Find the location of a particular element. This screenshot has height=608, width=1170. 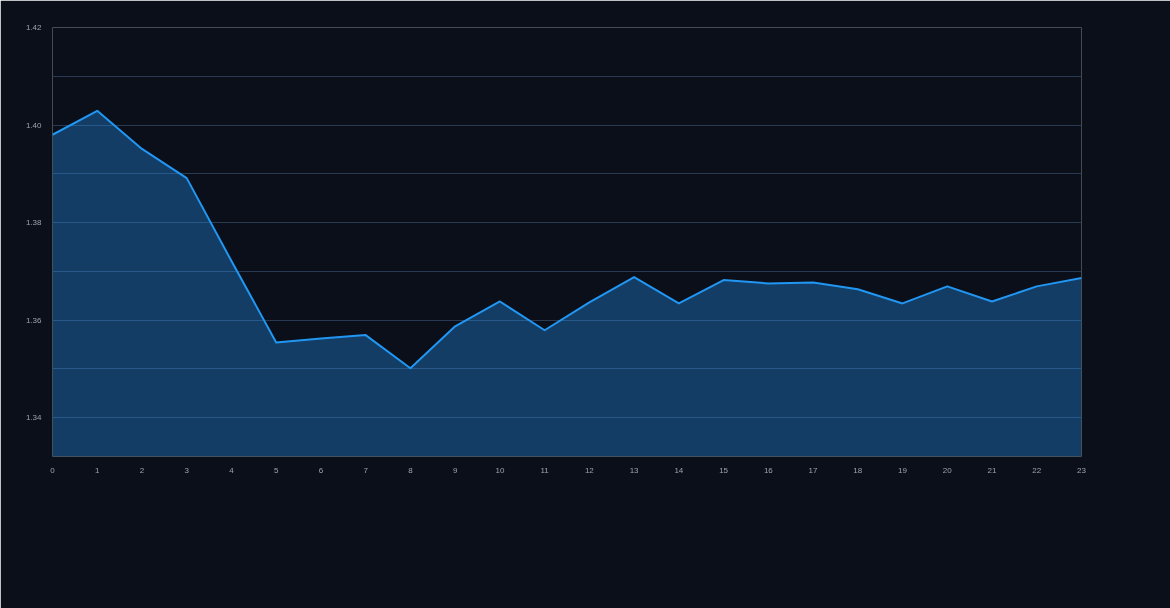

x-tick-label: 2 is located at coordinates (142, 470).